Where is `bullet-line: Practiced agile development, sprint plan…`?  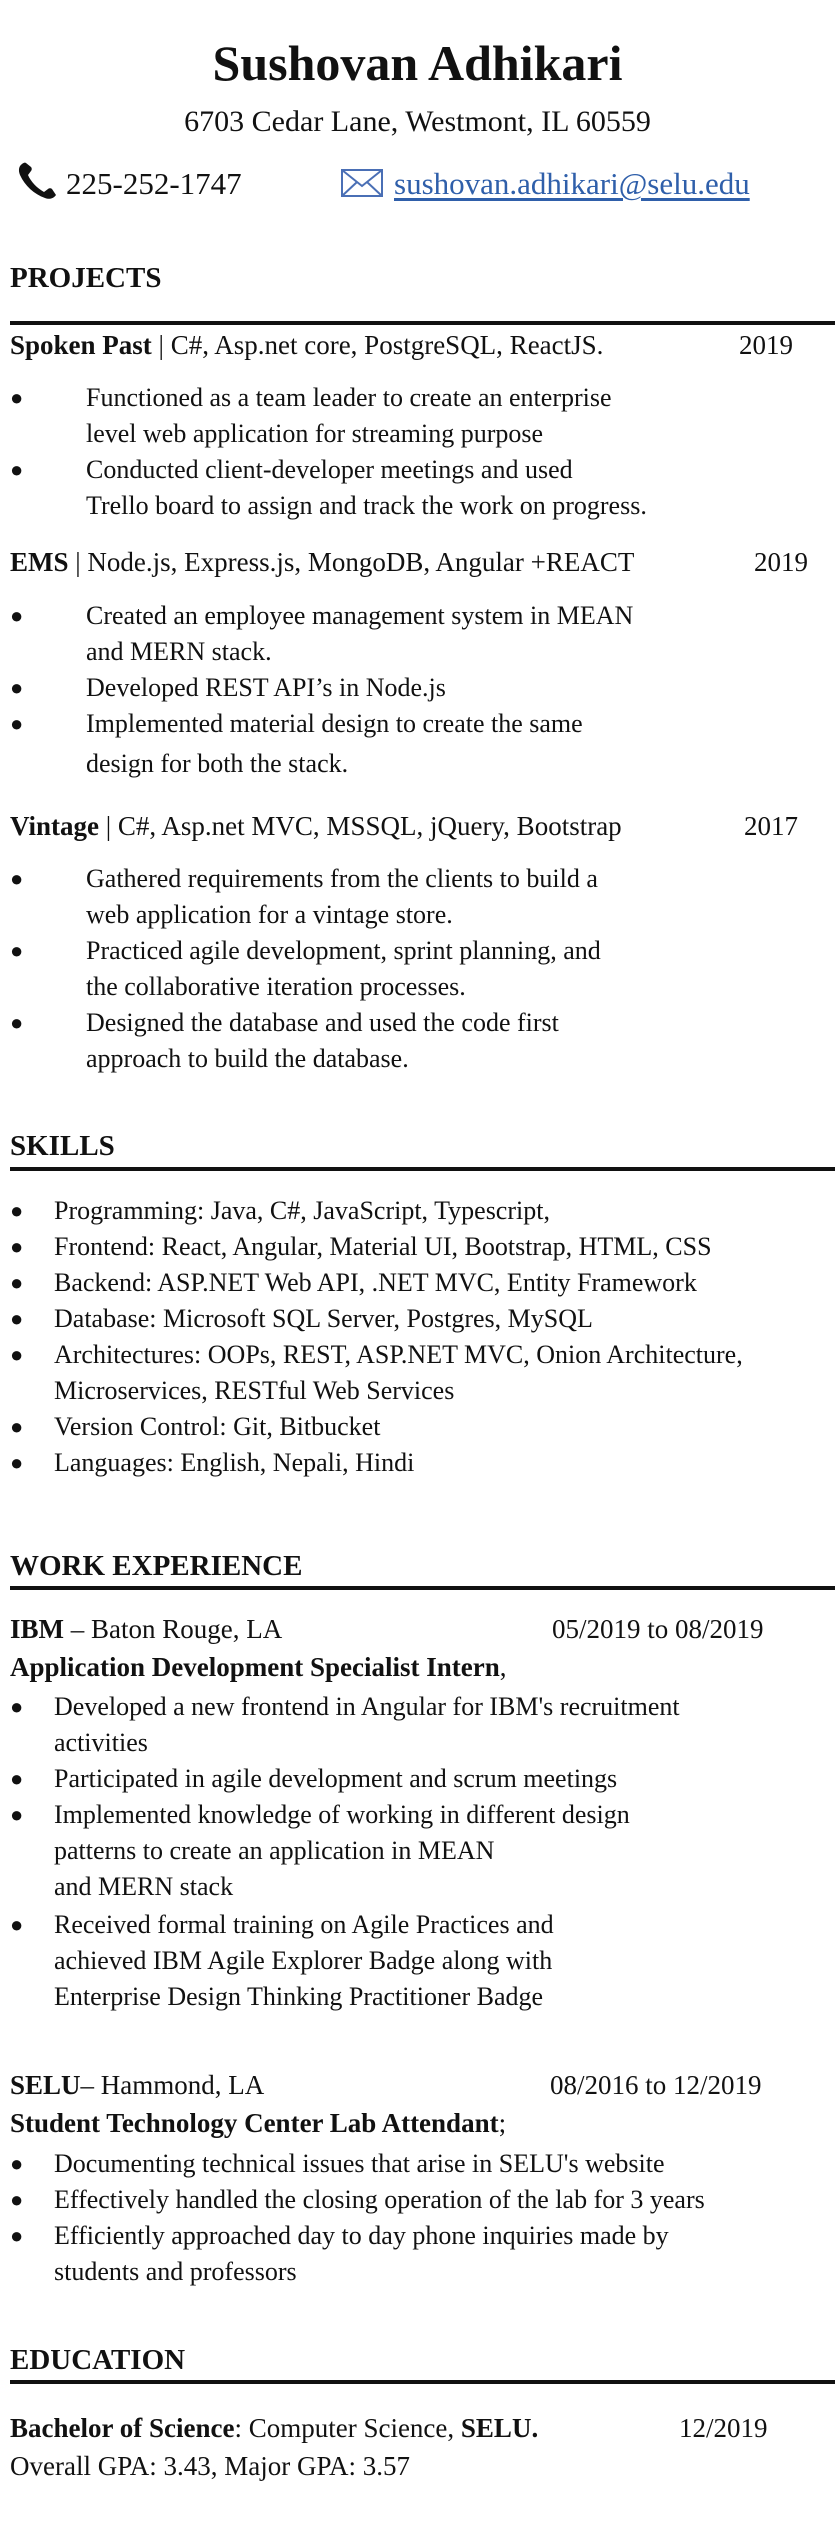
bullet-line: Practiced agile development, sprint plan… is located at coordinates (343, 950).